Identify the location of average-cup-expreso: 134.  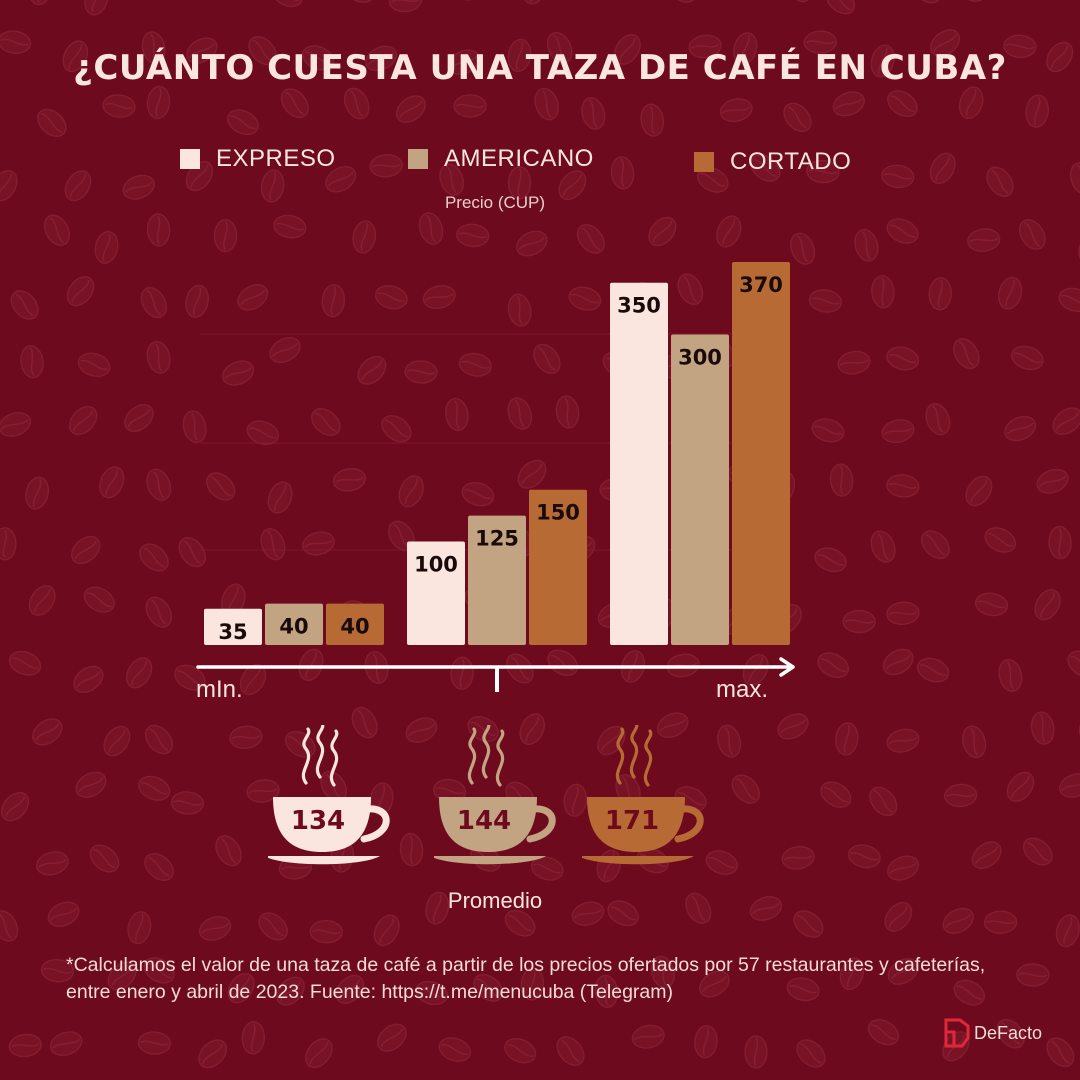
(341, 798).